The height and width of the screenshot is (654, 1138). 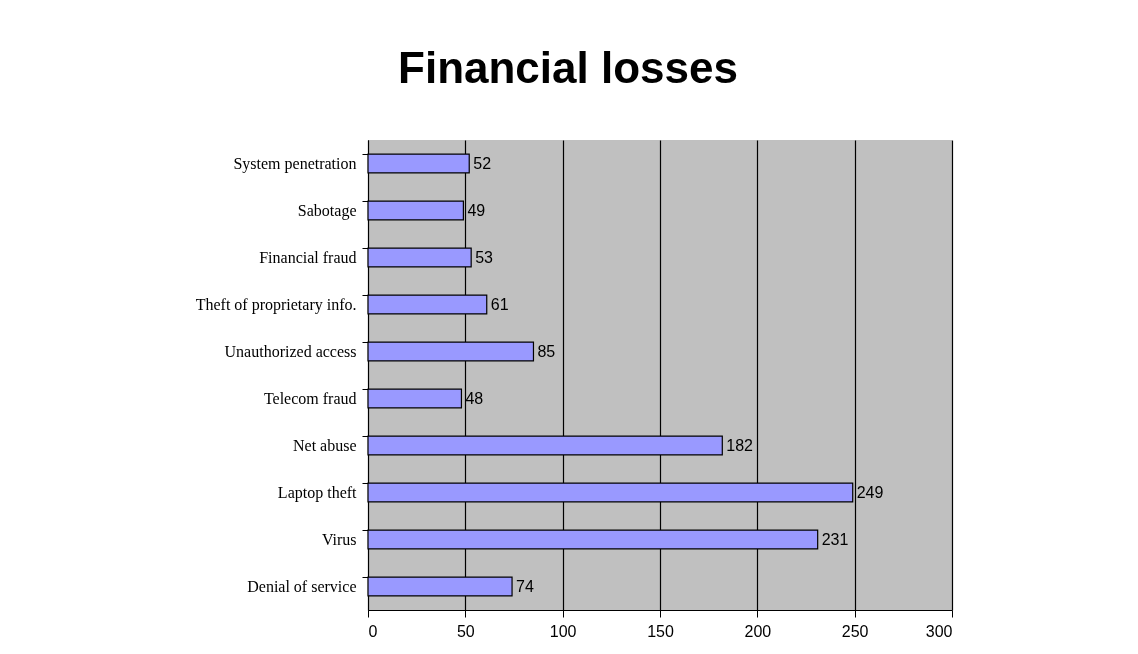 What do you see at coordinates (327, 210) in the screenshot?
I see `y-tick-label: Sabotage` at bounding box center [327, 210].